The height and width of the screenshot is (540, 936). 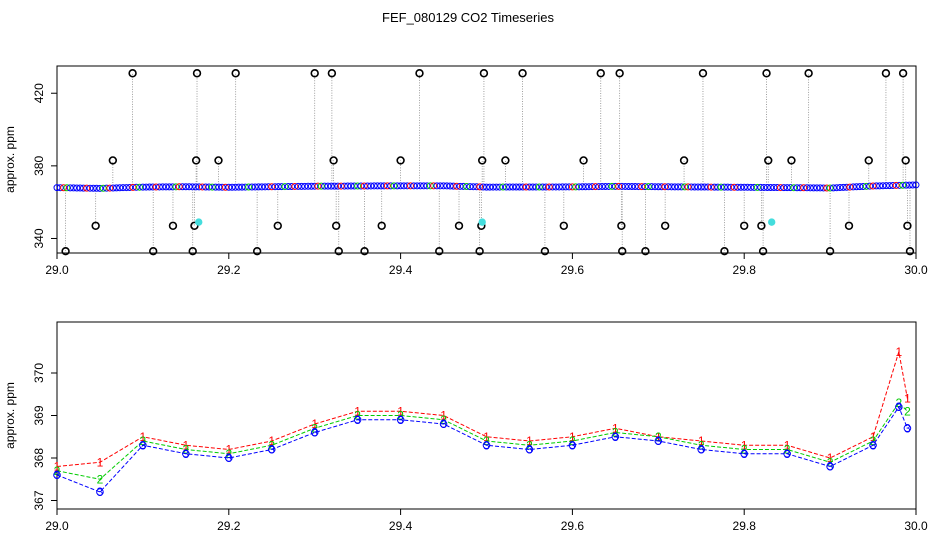 What do you see at coordinates (39, 93) in the screenshot?
I see `y-tick-label: 420` at bounding box center [39, 93].